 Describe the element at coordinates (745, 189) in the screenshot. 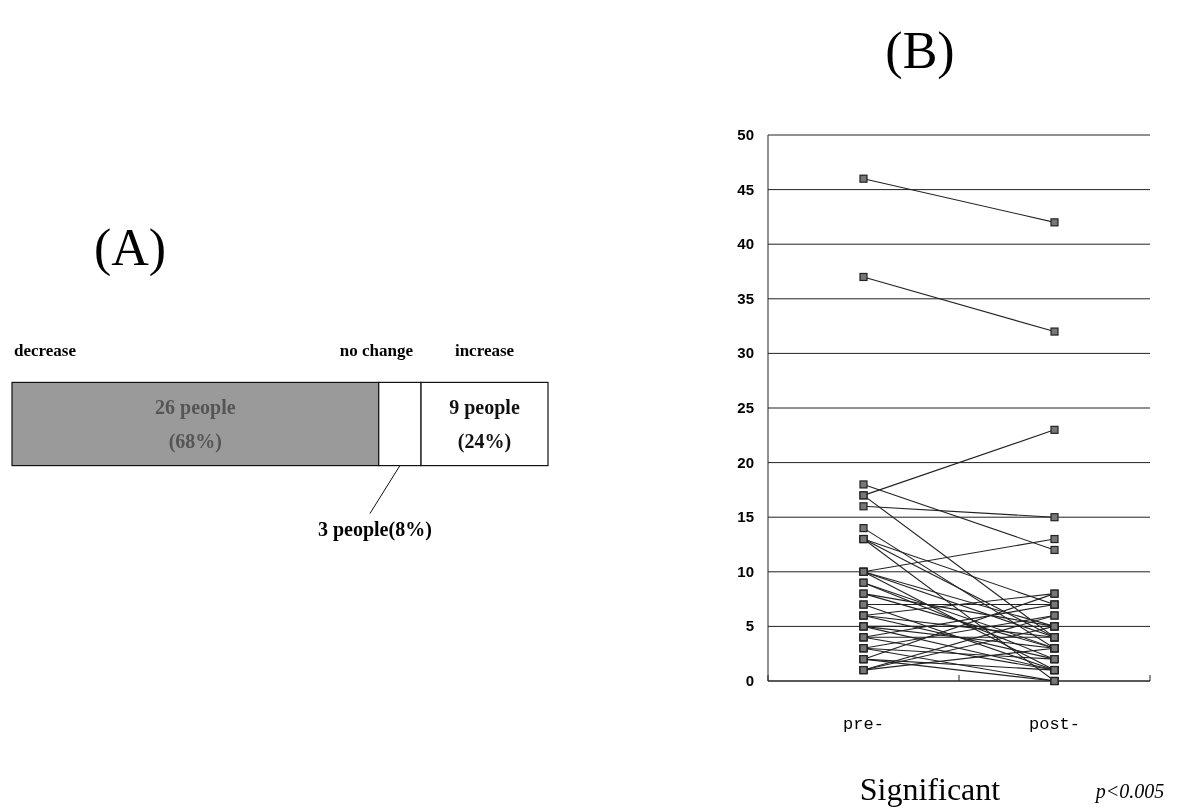

I see `y-tick-label: 45` at that location.